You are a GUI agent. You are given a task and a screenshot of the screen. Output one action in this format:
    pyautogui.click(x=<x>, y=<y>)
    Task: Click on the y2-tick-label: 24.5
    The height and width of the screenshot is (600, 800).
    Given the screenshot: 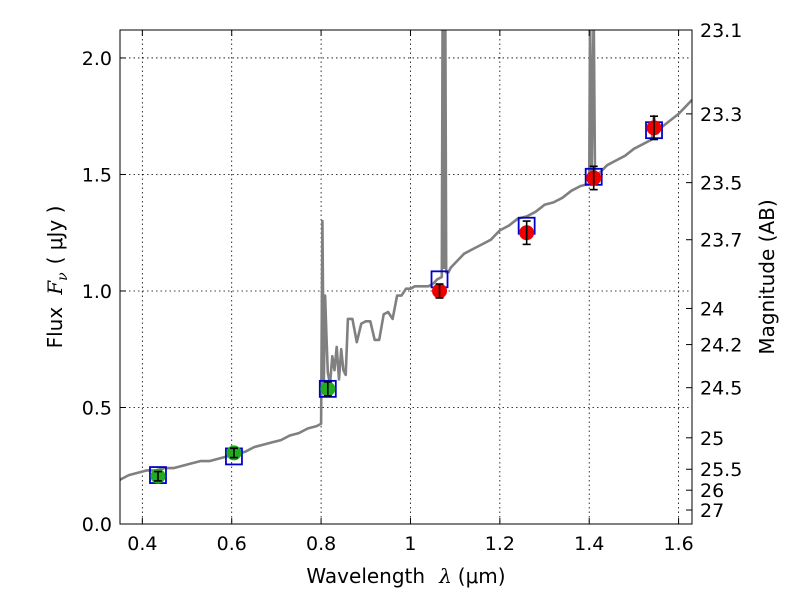 What is the action you would take?
    pyautogui.click(x=721, y=389)
    